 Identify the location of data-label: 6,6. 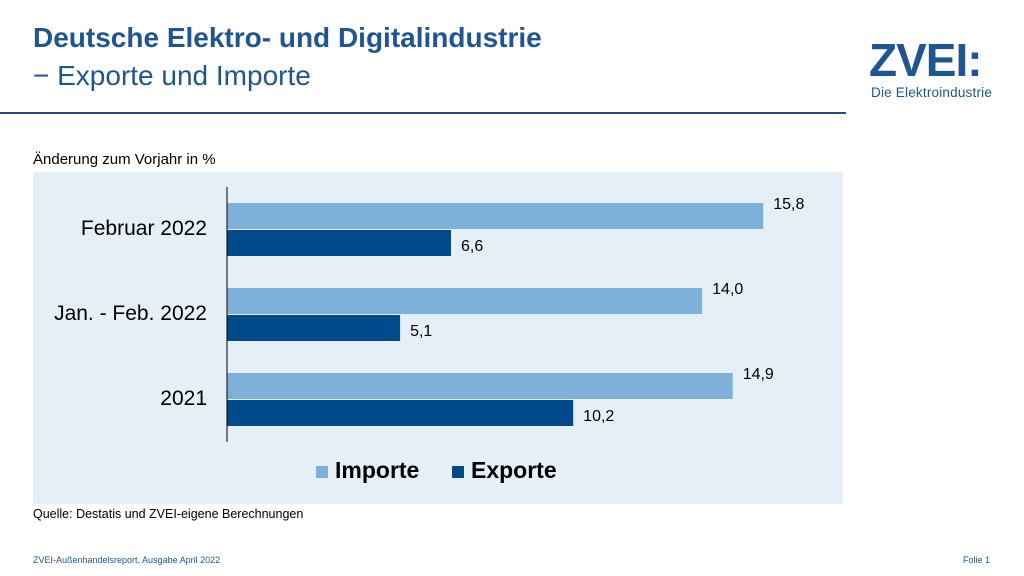
(472, 246).